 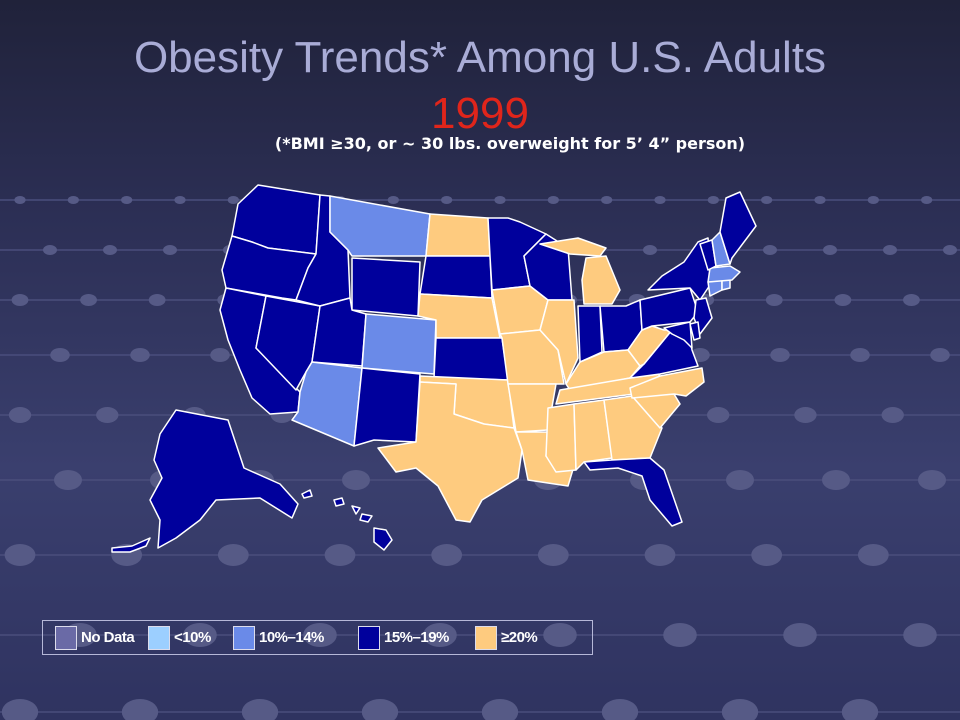 I want to click on state-rhode-island, so click(x=726, y=285).